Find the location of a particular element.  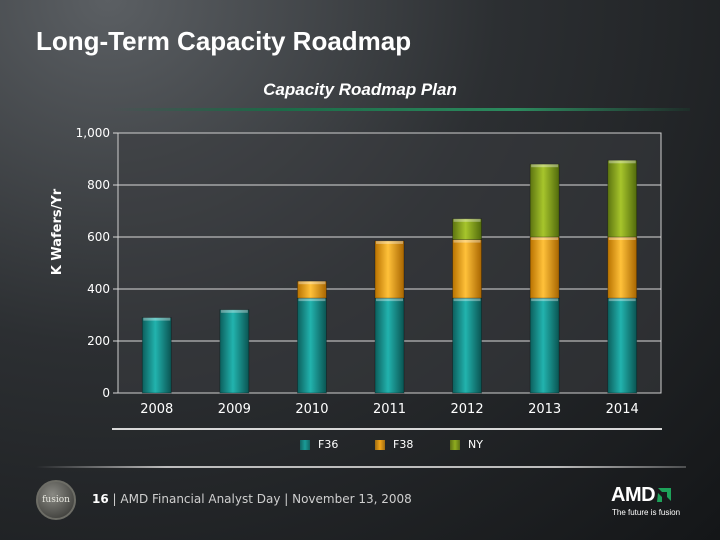

fusion-logo-text: fusion is located at coordinates (56, 500).